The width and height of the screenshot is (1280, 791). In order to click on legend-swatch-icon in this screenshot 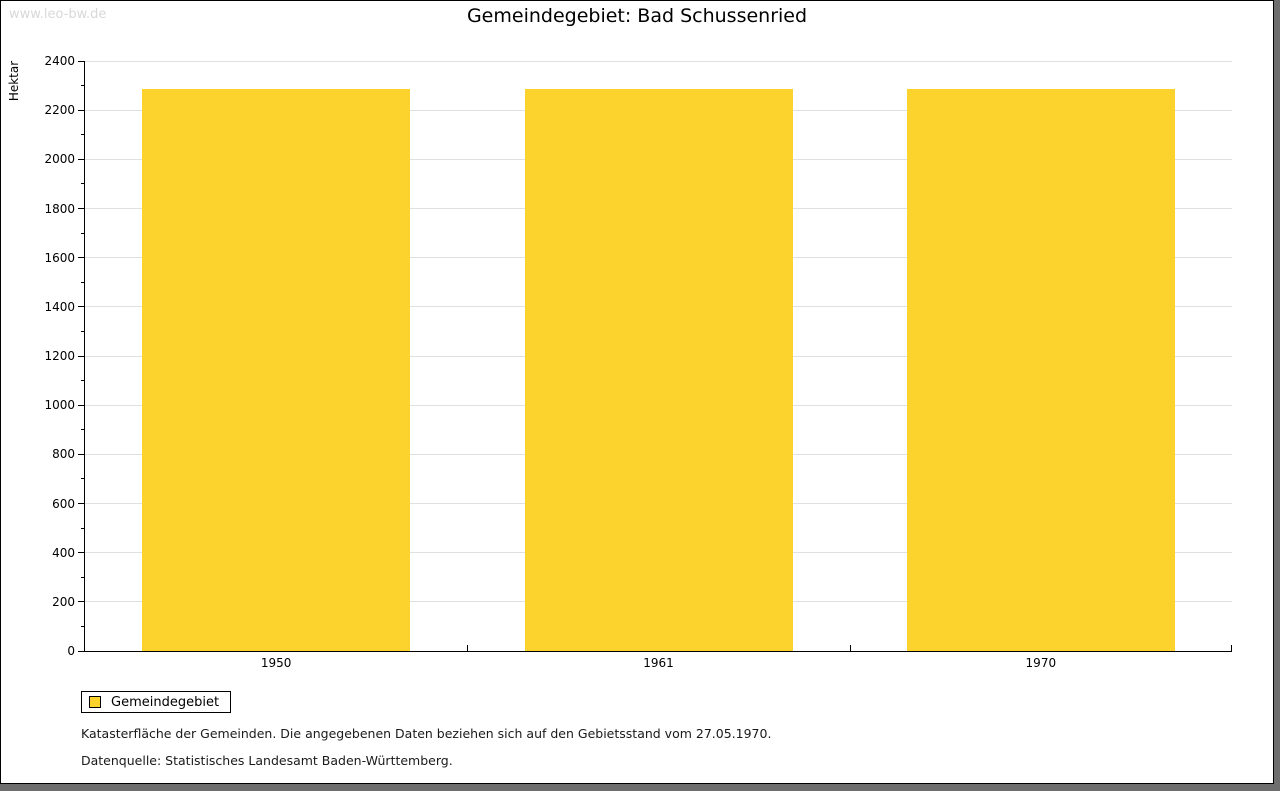, I will do `click(95, 702)`.